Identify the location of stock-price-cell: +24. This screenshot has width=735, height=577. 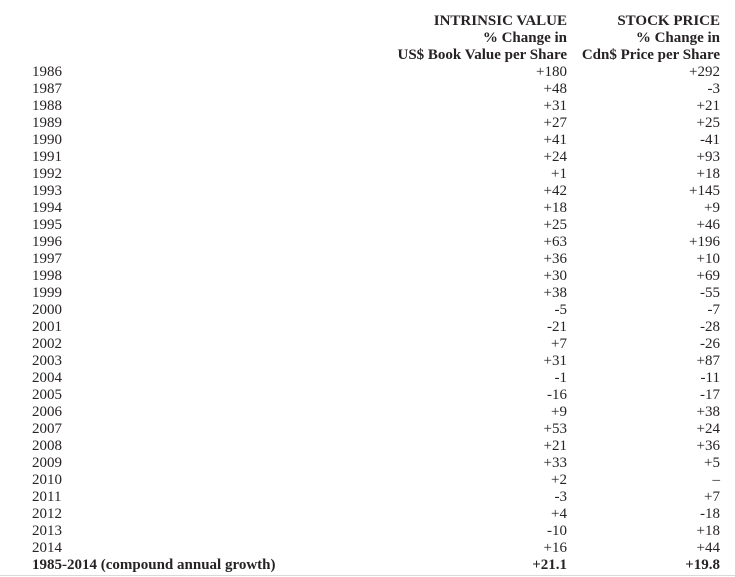
(708, 429).